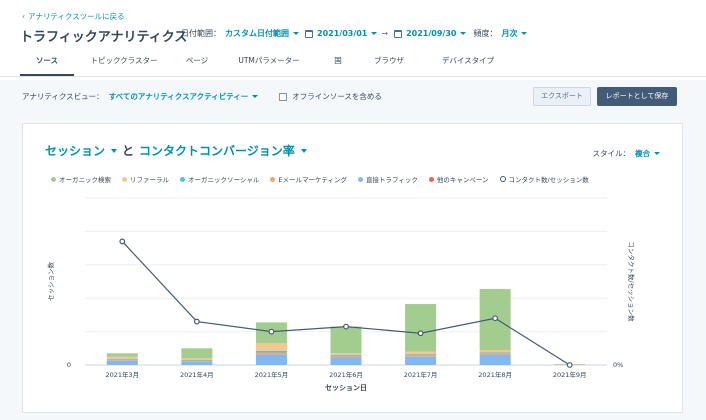 The height and width of the screenshot is (420, 706). Describe the element at coordinates (618, 365) in the screenshot. I see `y2-tick-label: 0%` at that location.